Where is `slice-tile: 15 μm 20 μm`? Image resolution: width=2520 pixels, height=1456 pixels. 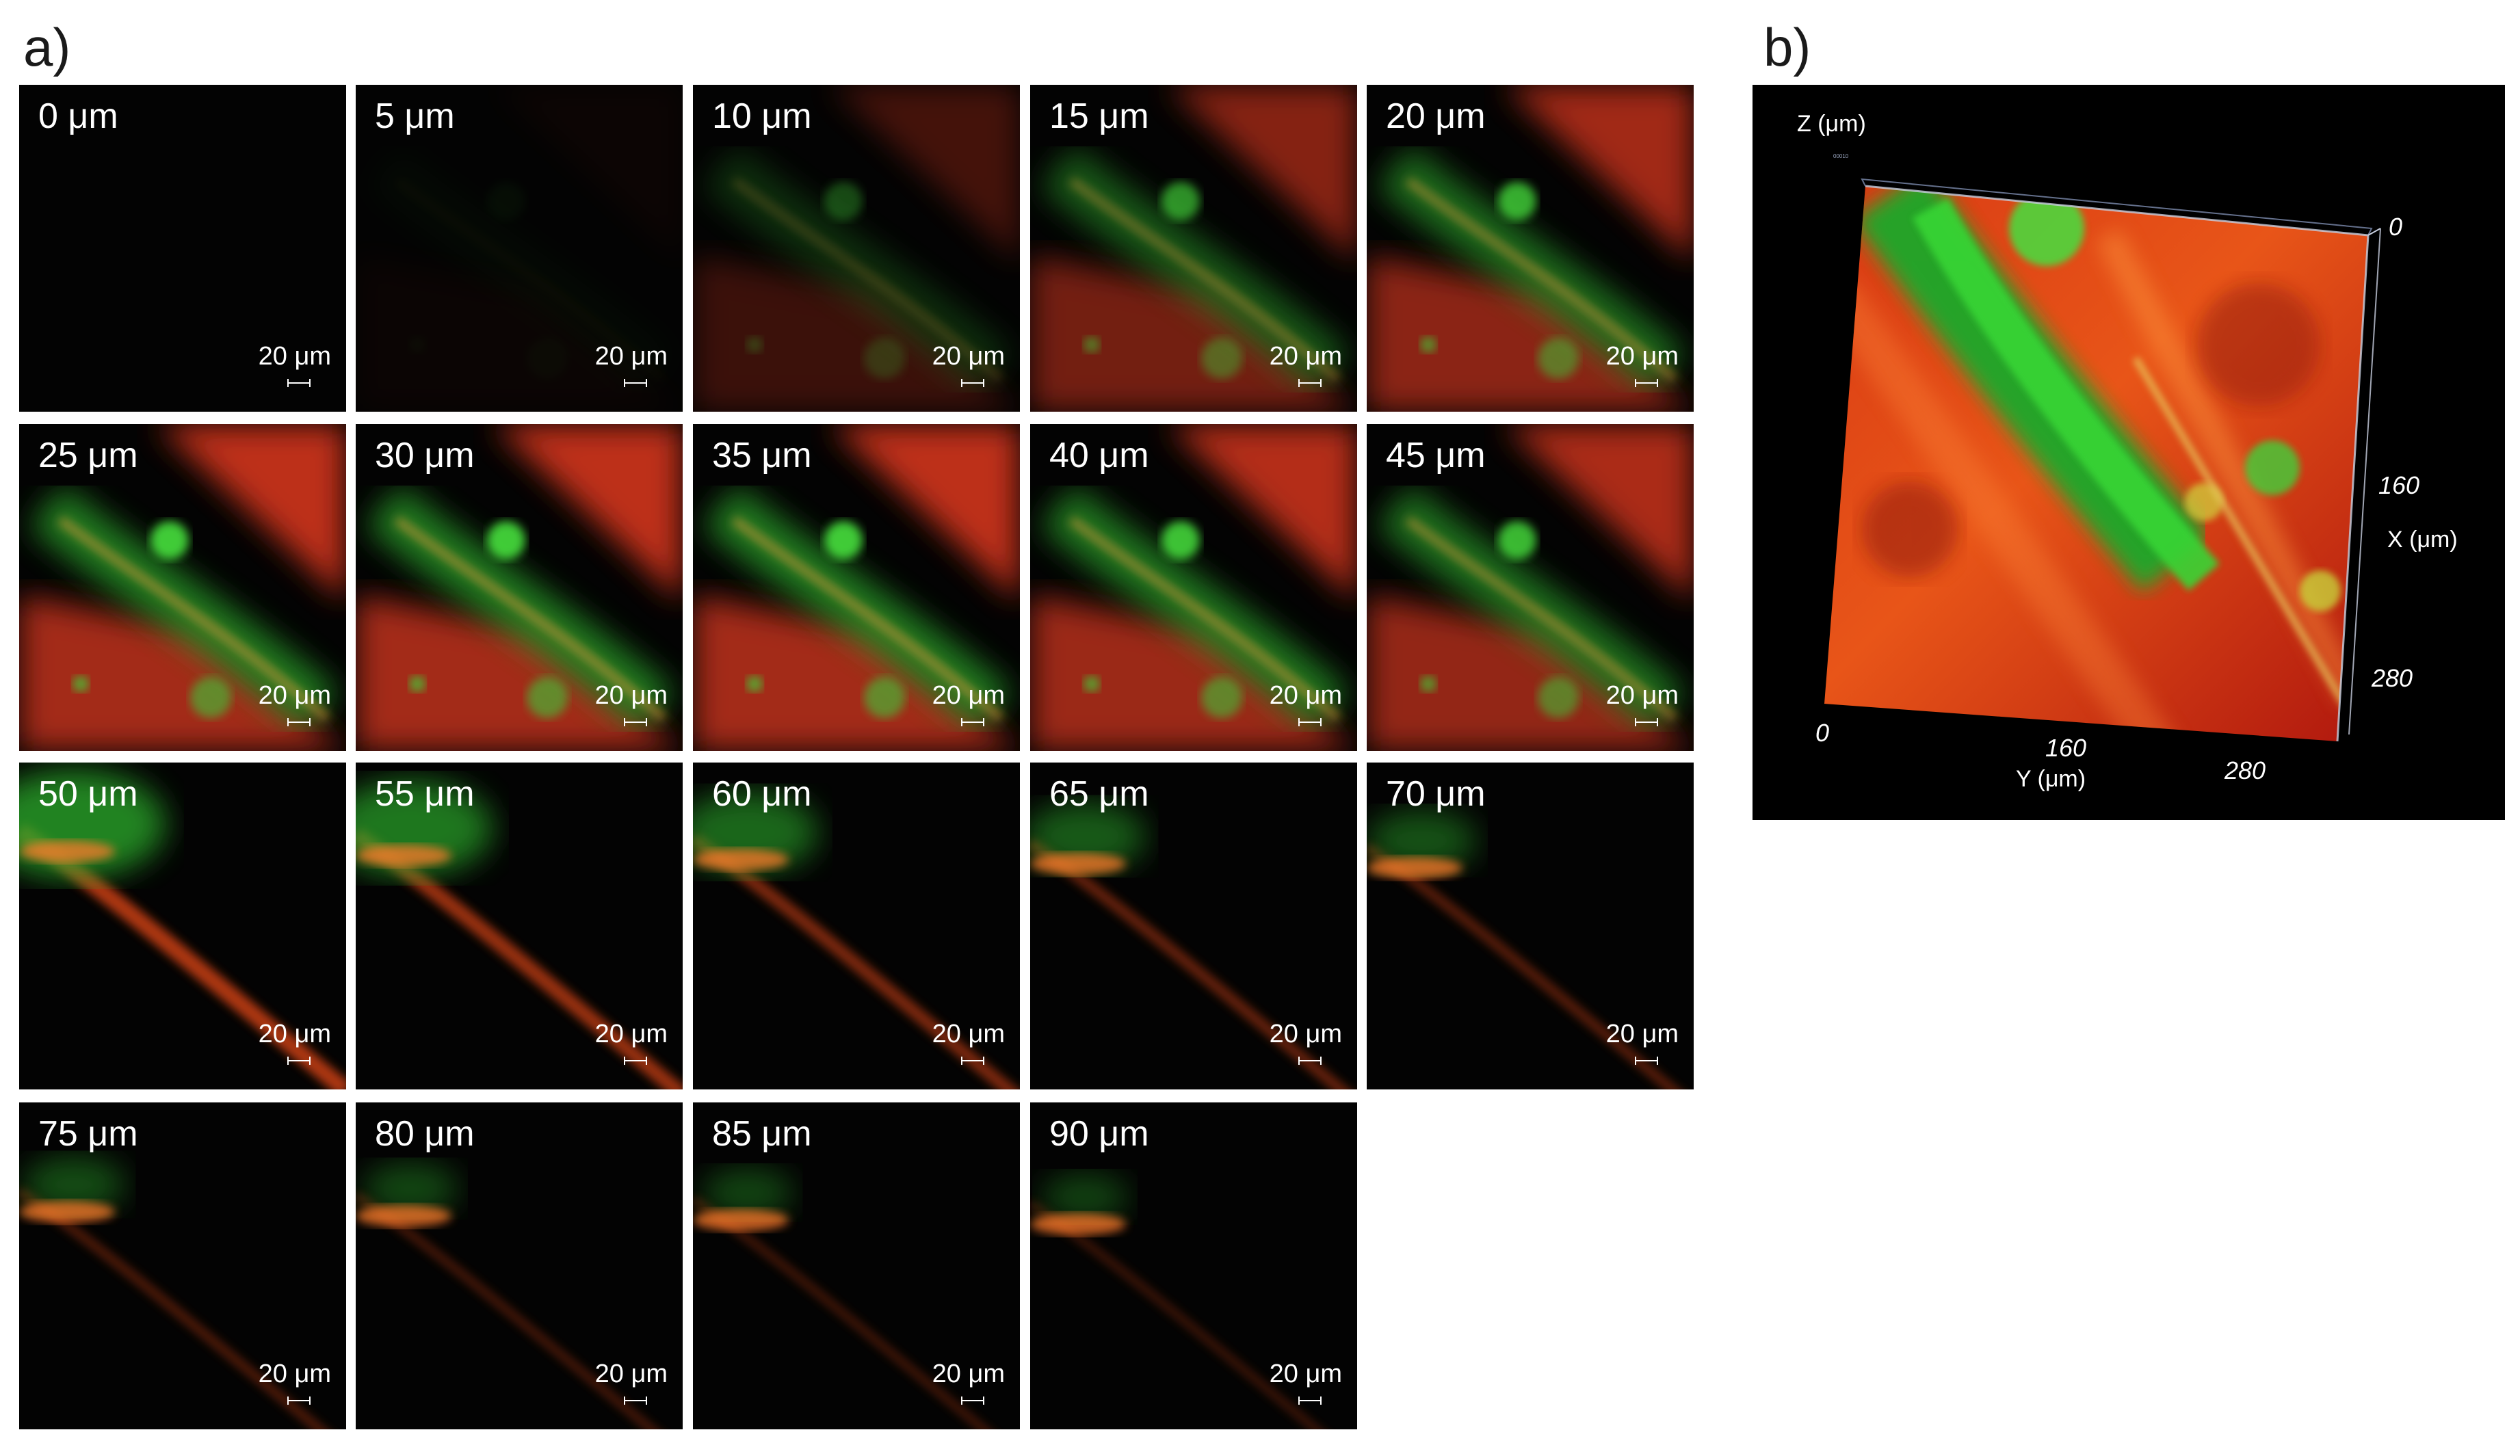
slice-tile: 15 μm 20 μm is located at coordinates (1193, 248).